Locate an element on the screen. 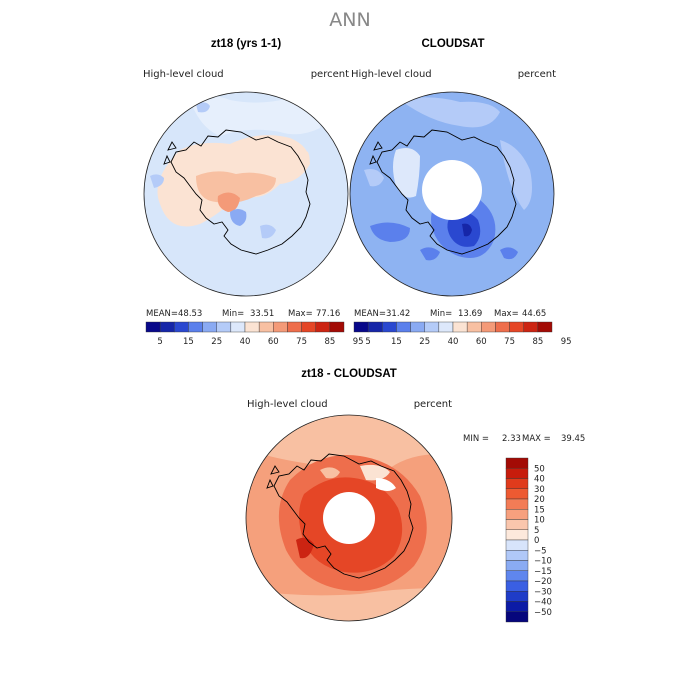  colorbar-tick-label: −10 is located at coordinates (543, 562).